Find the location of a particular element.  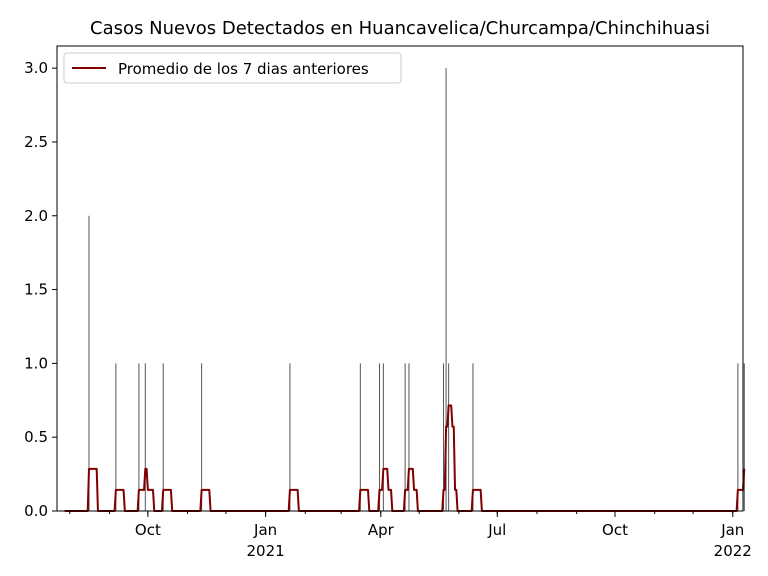

y-tick-label: 1.0 is located at coordinates (36, 363).